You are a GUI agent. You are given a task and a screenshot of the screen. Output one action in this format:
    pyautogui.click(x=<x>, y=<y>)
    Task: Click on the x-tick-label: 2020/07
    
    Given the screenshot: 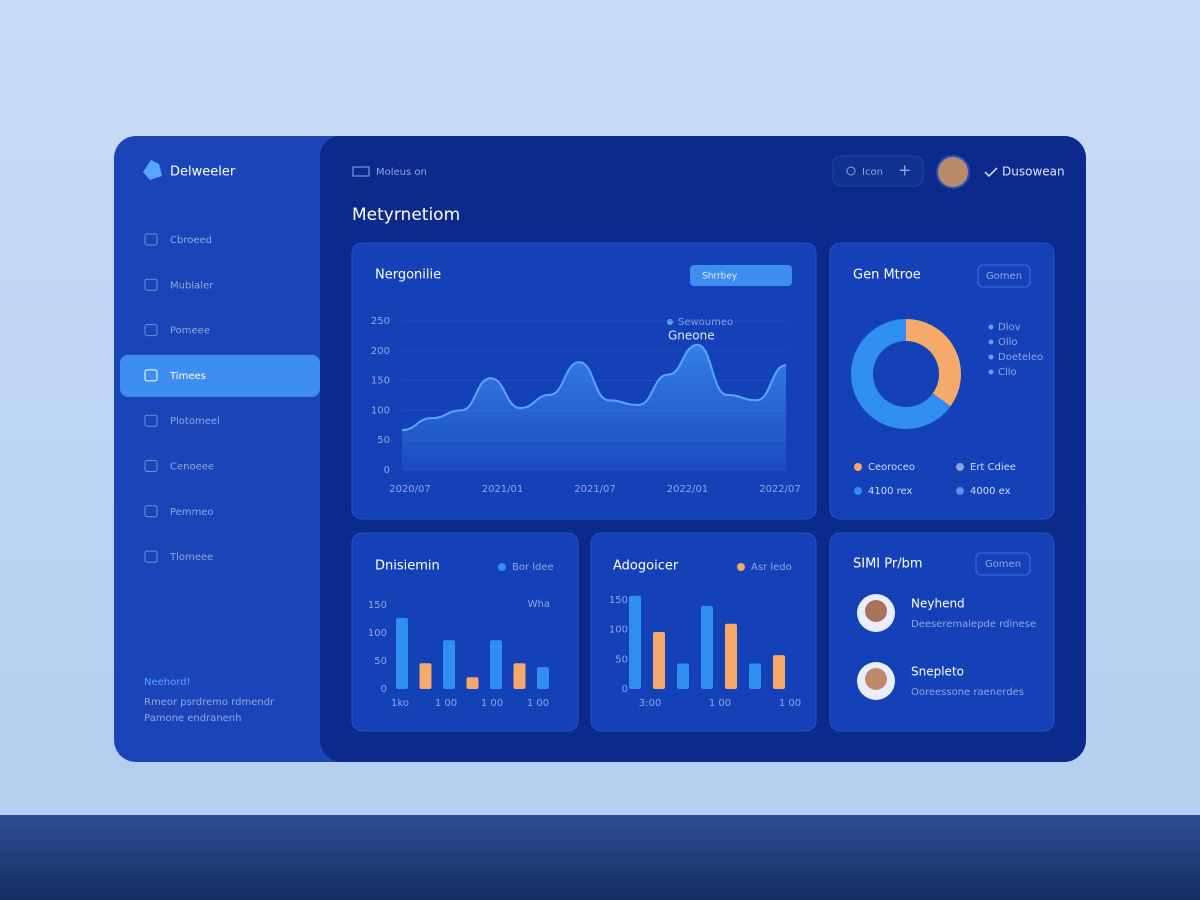 What is the action you would take?
    pyautogui.click(x=410, y=489)
    